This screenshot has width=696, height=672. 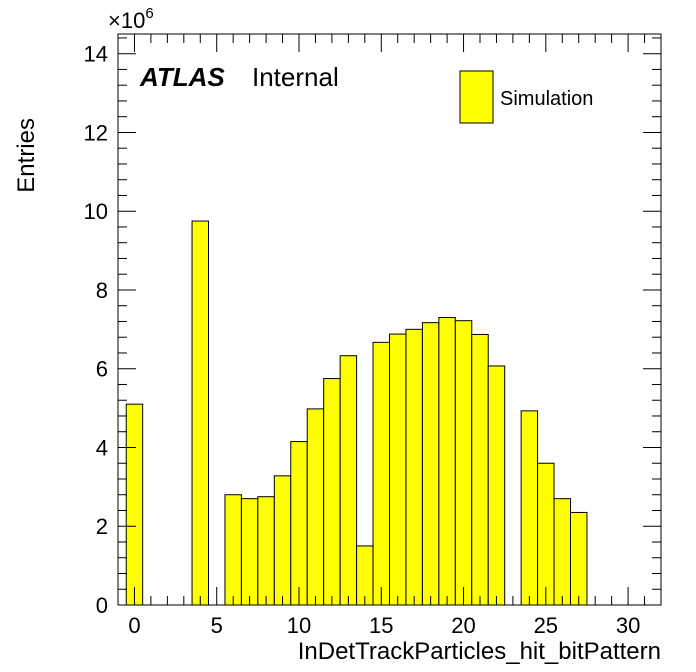 What do you see at coordinates (628, 625) in the screenshot?
I see `x-tick-label: 30` at bounding box center [628, 625].